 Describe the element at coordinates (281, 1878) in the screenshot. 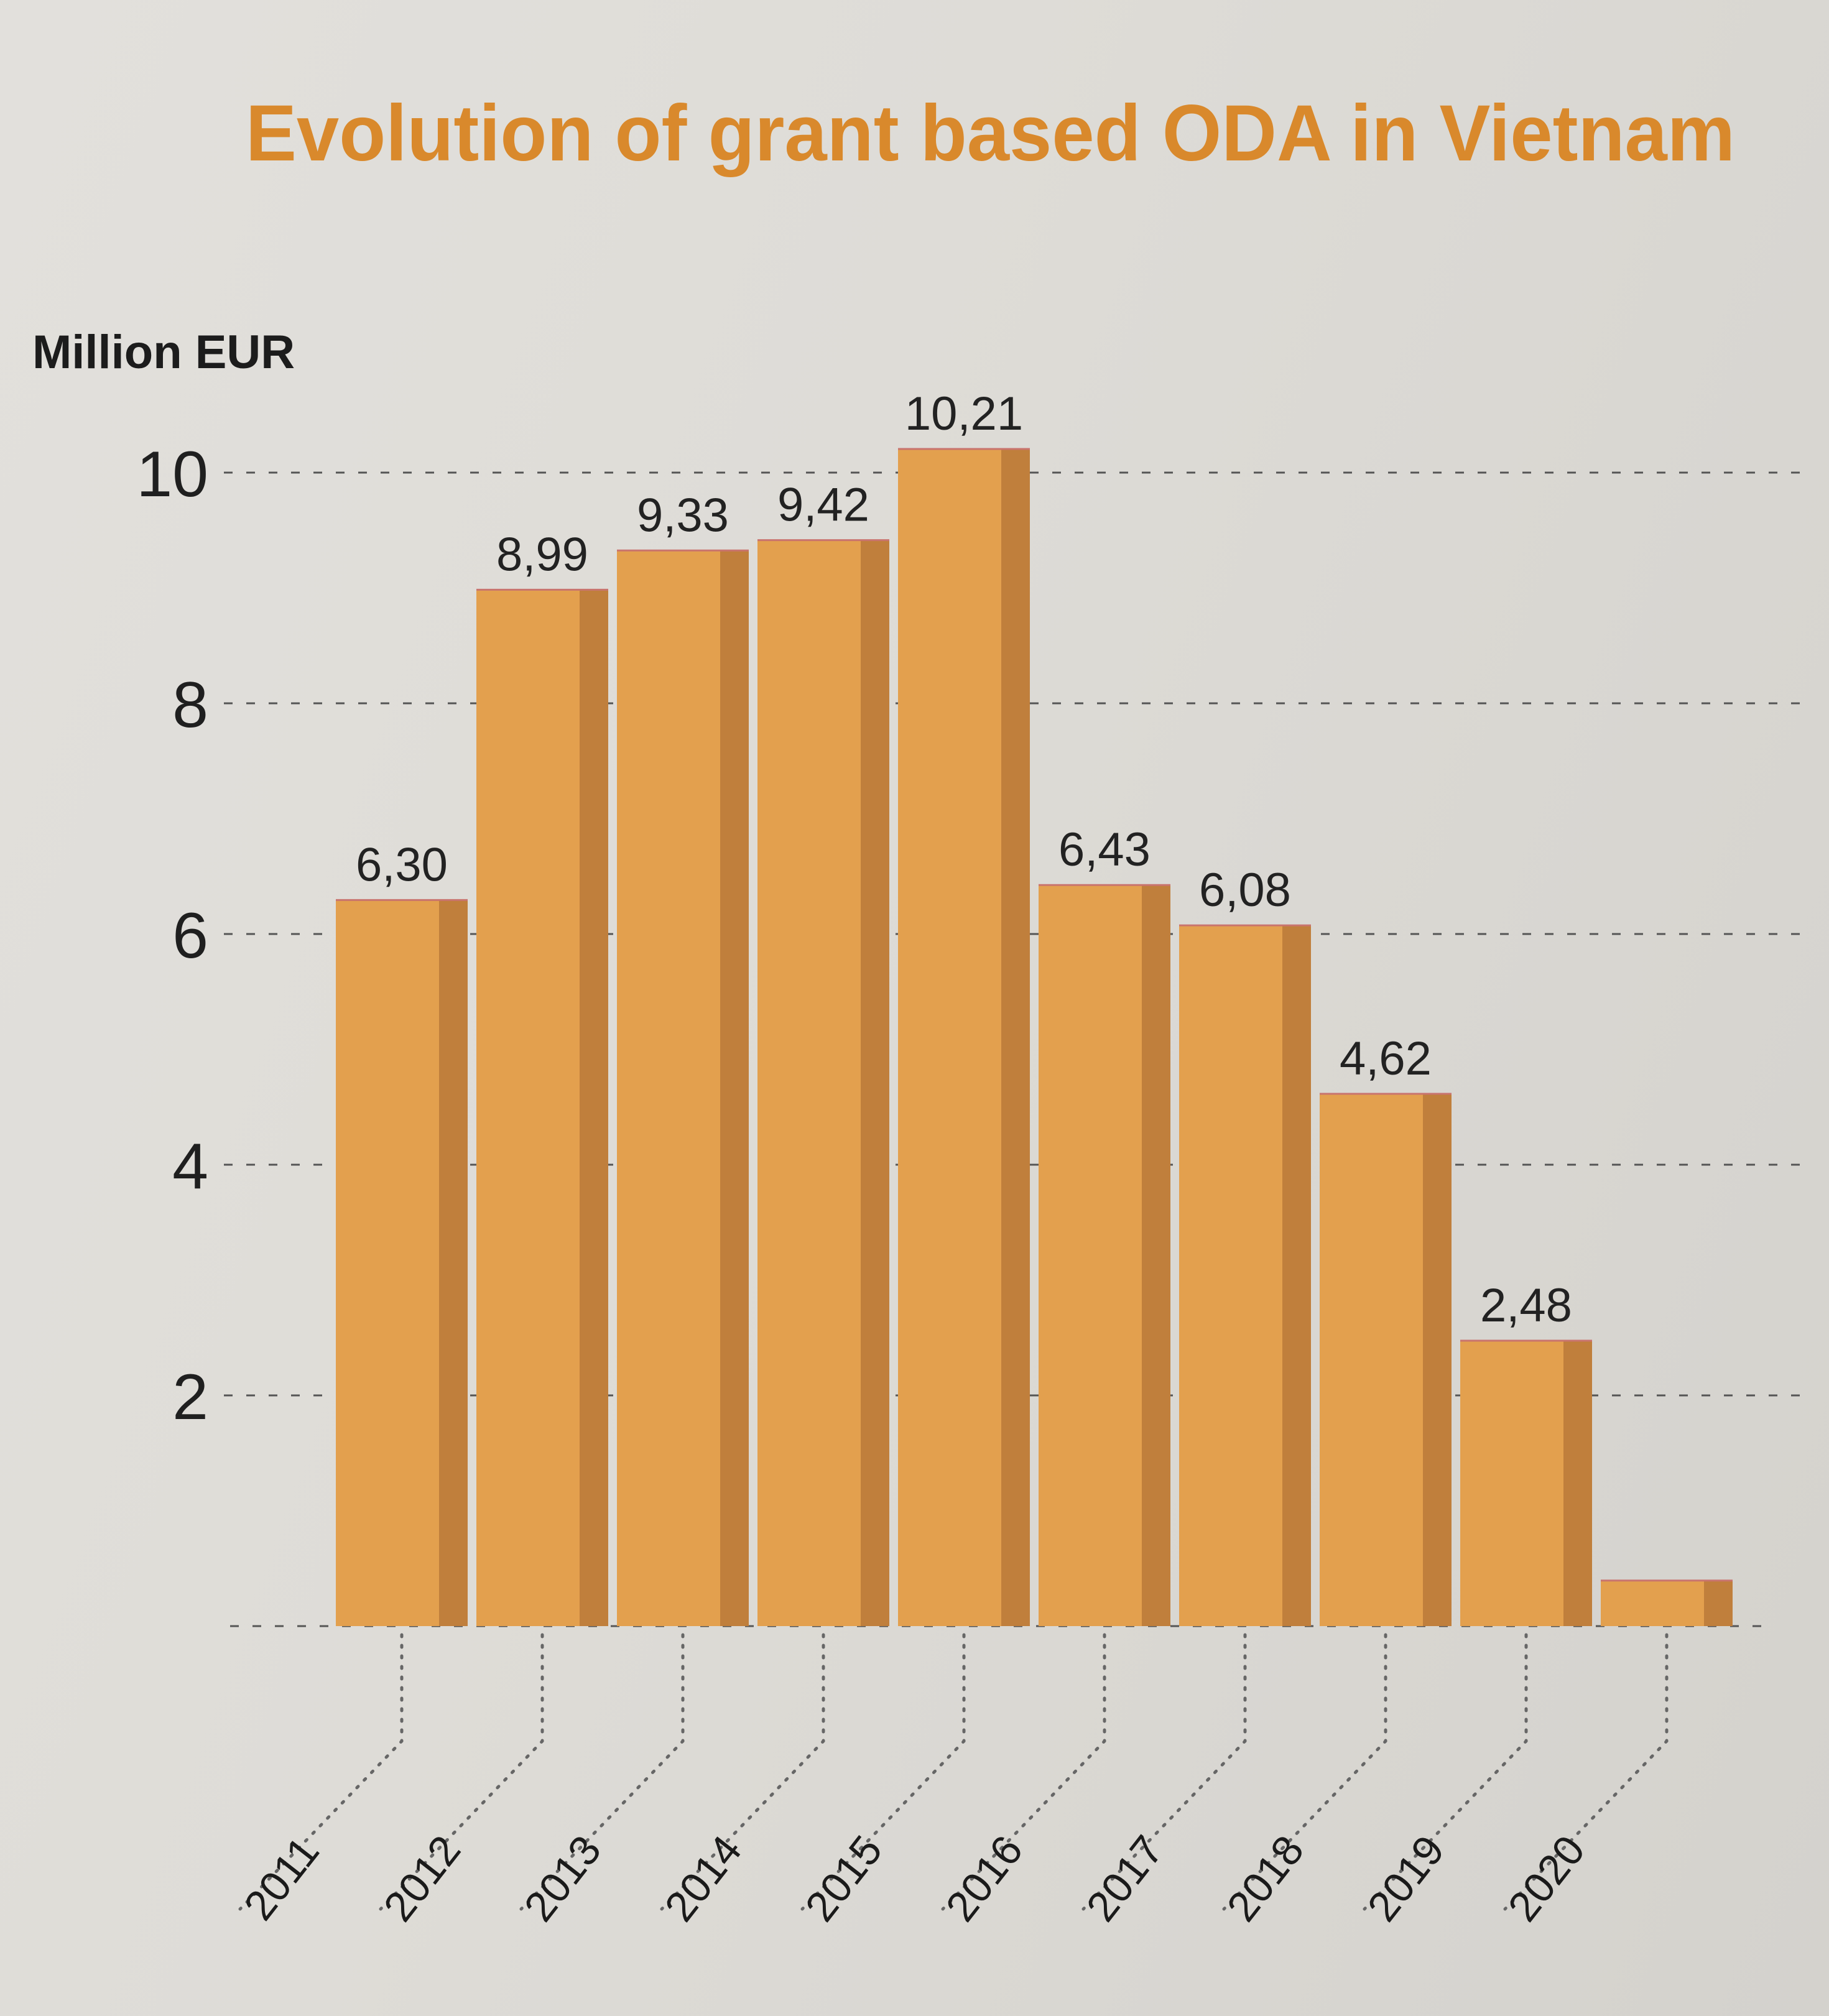

I see `x-tick-label: 2011` at that location.